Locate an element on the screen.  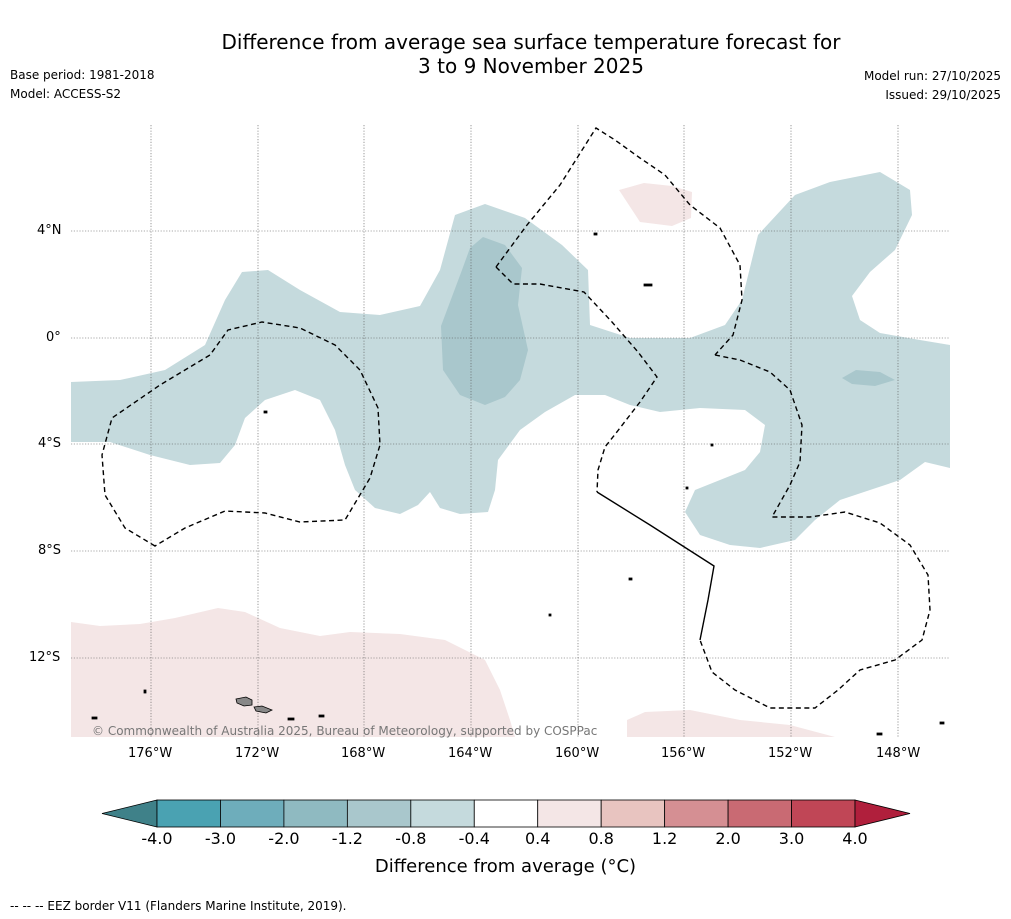
meta-right: Model run: 27/10/2025 Issued: 29/10/2025 is located at coordinates (932, 86).